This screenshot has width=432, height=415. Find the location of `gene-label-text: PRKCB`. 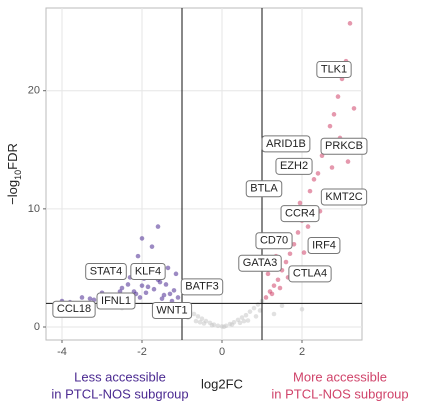

gene-label-text: PRKCB is located at coordinates (344, 146).